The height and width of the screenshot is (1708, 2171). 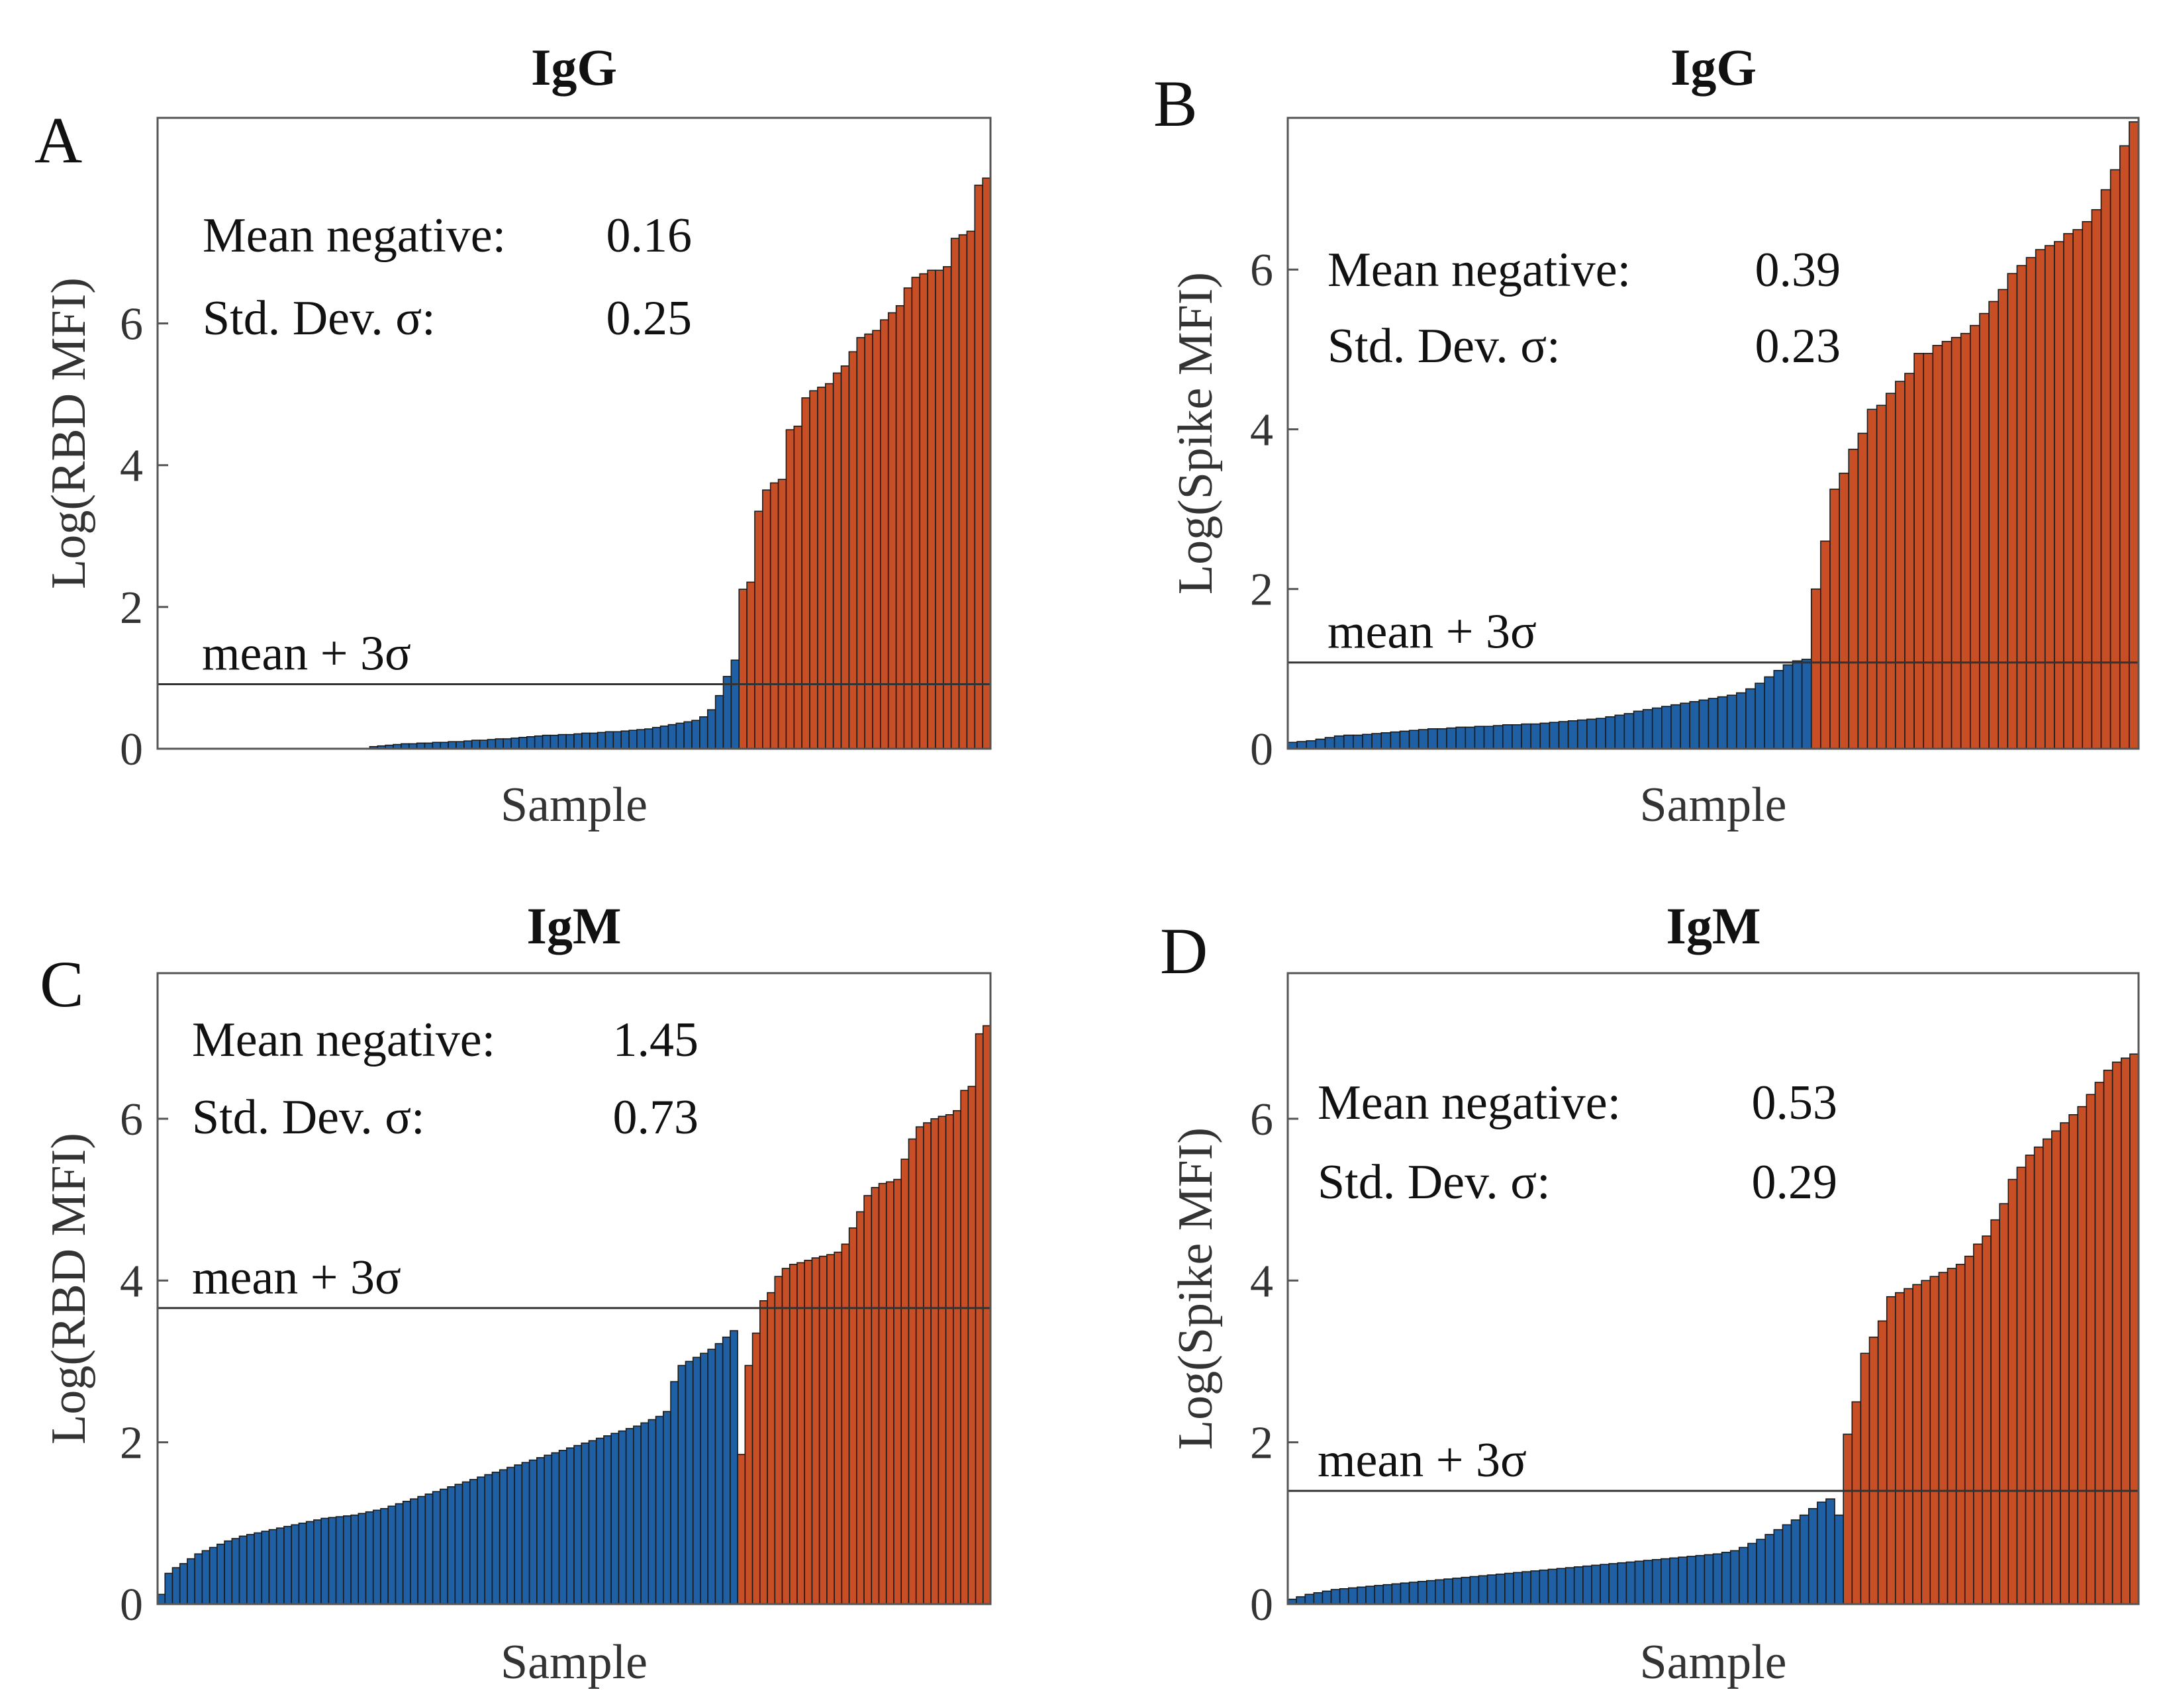 I want to click on threshold-label: mean + 3σ, so click(x=296, y=1278).